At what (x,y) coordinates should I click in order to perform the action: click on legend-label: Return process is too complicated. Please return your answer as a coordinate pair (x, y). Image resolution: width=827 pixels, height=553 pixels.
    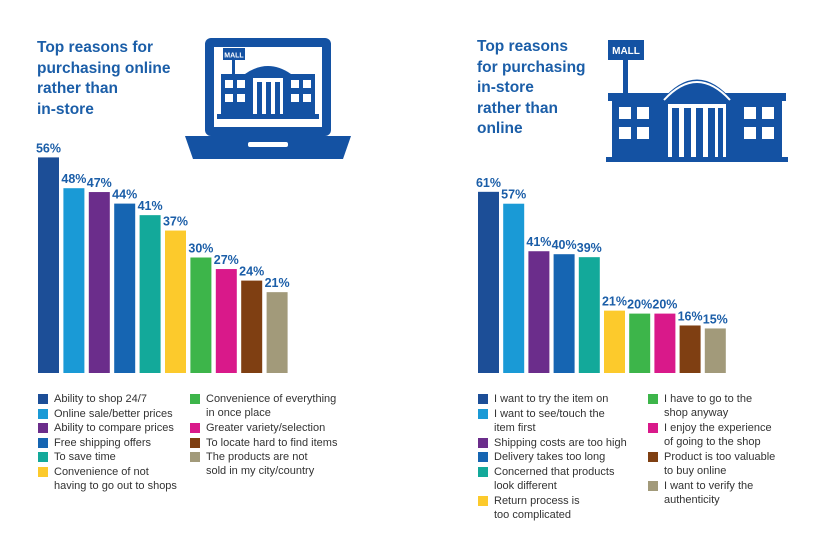
    Looking at the image, I should click on (537, 507).